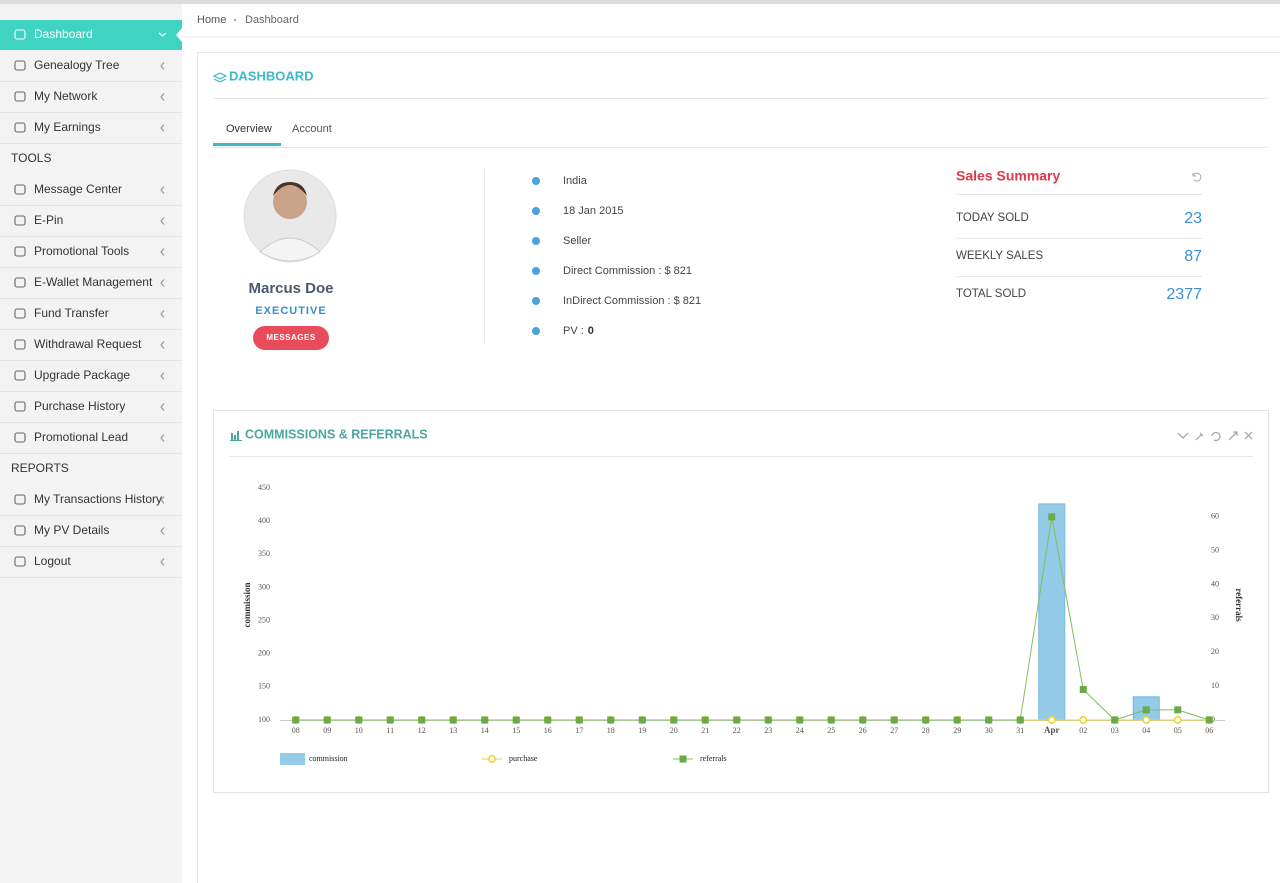  What do you see at coordinates (1215, 583) in the screenshot?
I see `y2-tick-label: 40` at bounding box center [1215, 583].